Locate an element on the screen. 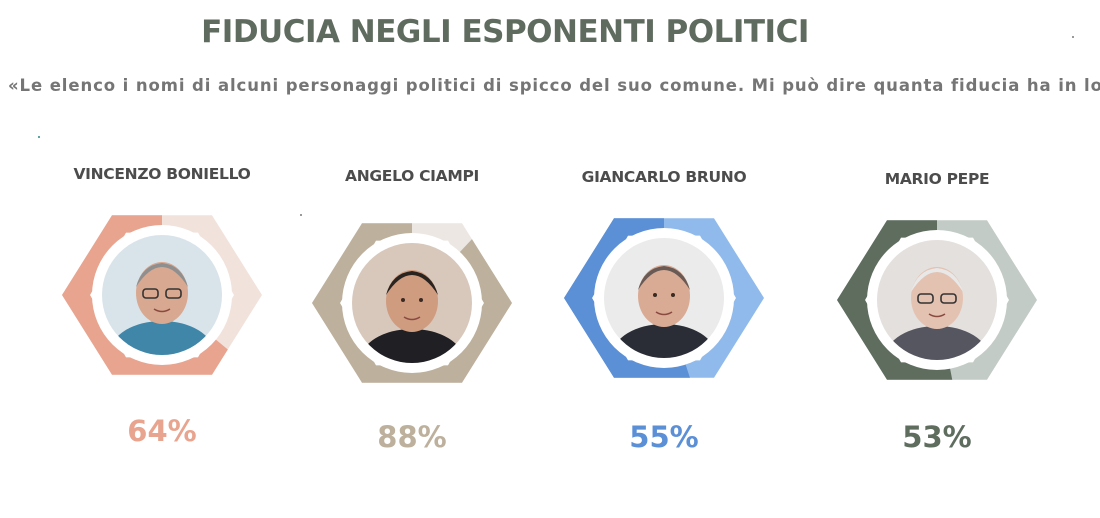  percent-label: 53% is located at coordinates (937, 437).